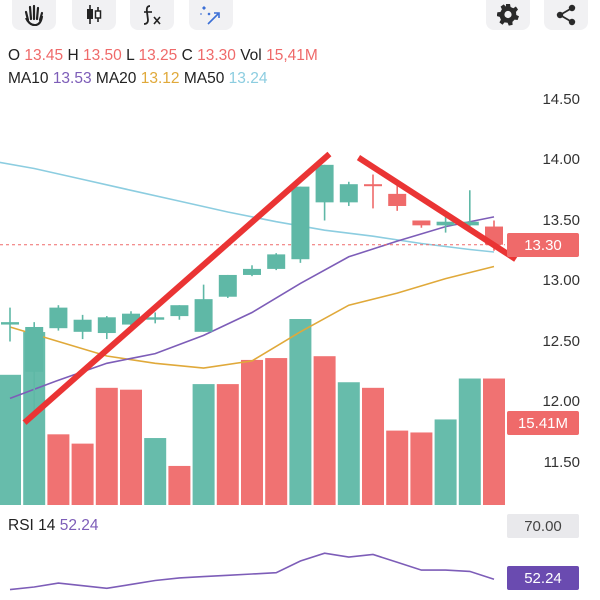  Describe the element at coordinates (44, 55) in the screenshot. I see `open-value: 13.45` at that location.